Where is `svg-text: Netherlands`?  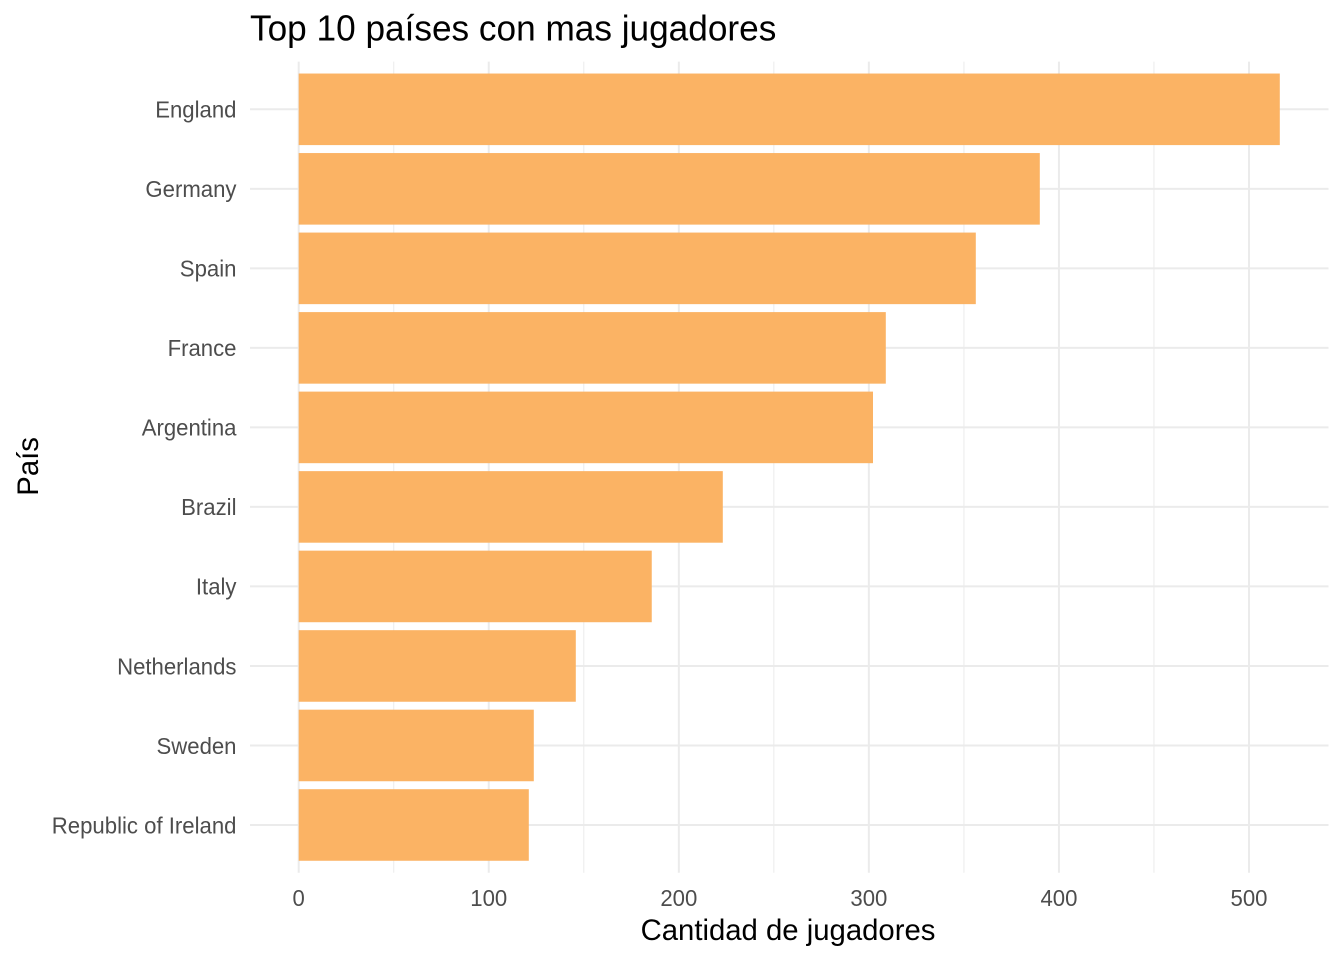
svg-text: Netherlands is located at coordinates (176, 666).